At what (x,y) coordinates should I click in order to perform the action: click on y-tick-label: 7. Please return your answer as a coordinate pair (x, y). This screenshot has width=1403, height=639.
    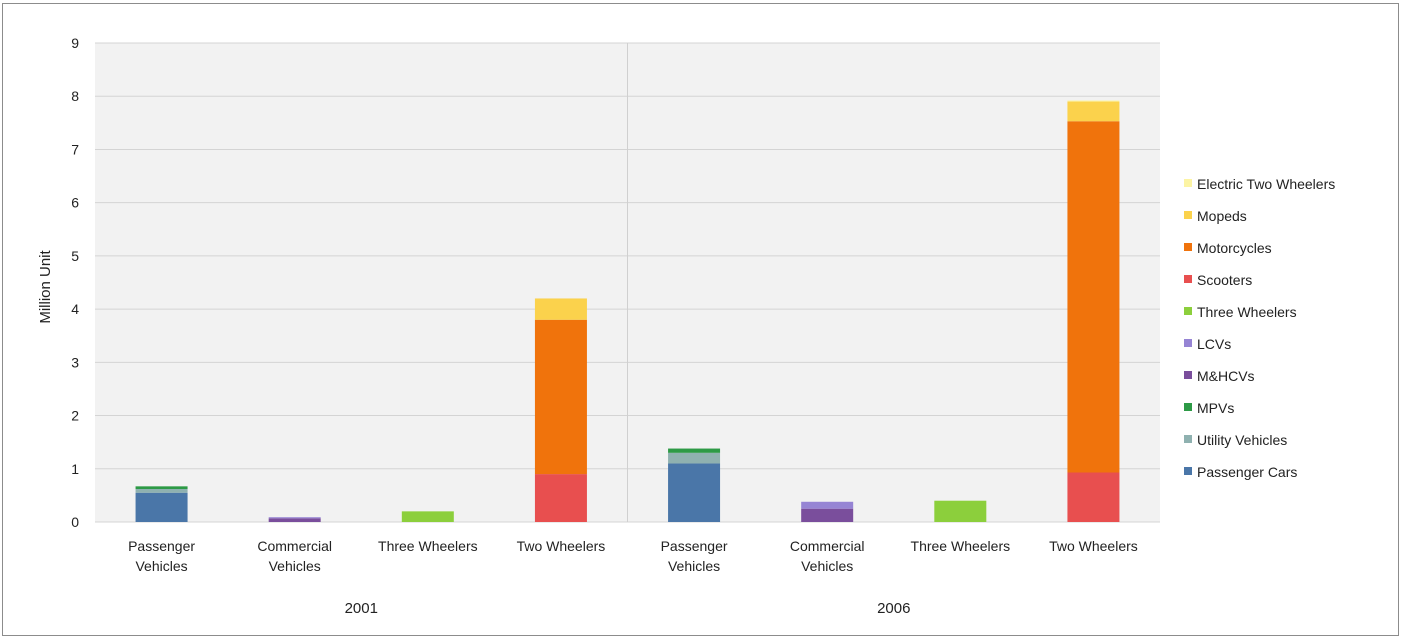
    Looking at the image, I should click on (75, 149).